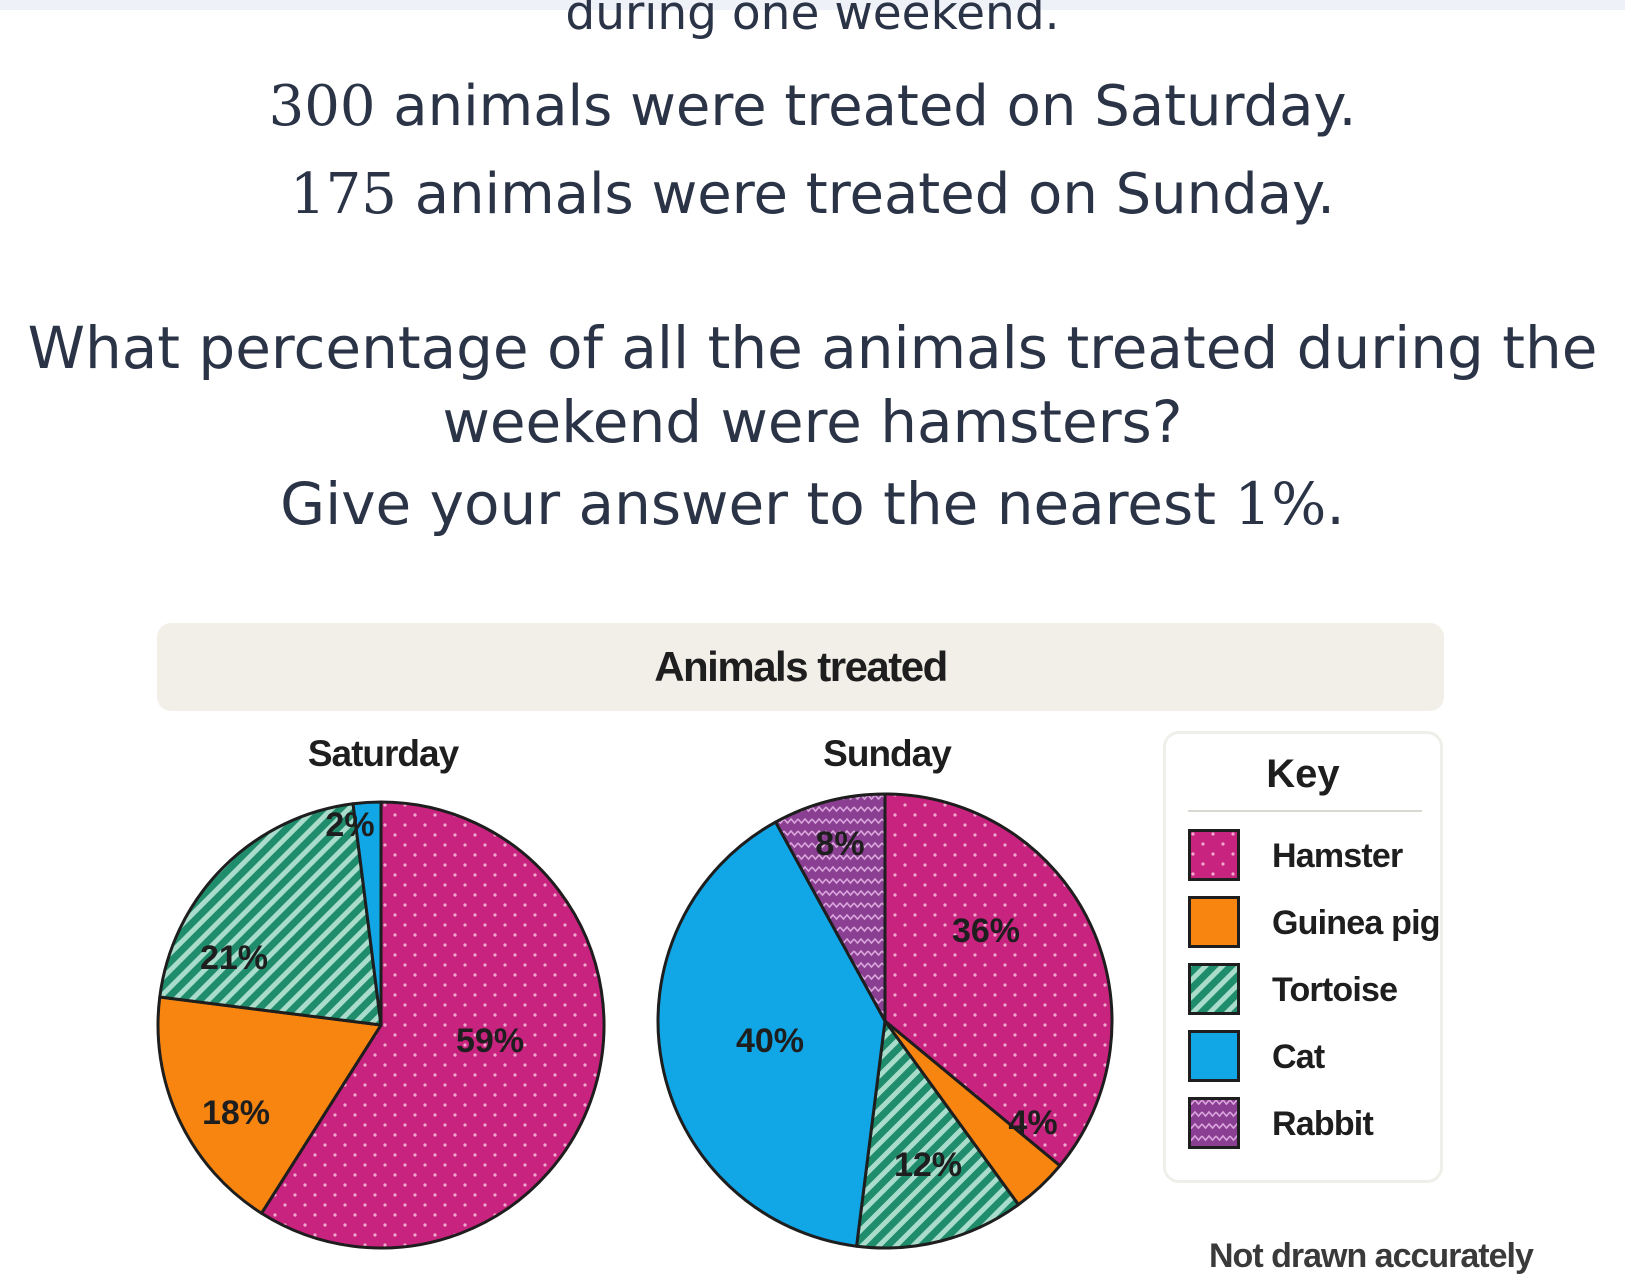 The image size is (1625, 1286). Describe the element at coordinates (1214, 922) in the screenshot. I see `guinea-pig-swatch` at that location.